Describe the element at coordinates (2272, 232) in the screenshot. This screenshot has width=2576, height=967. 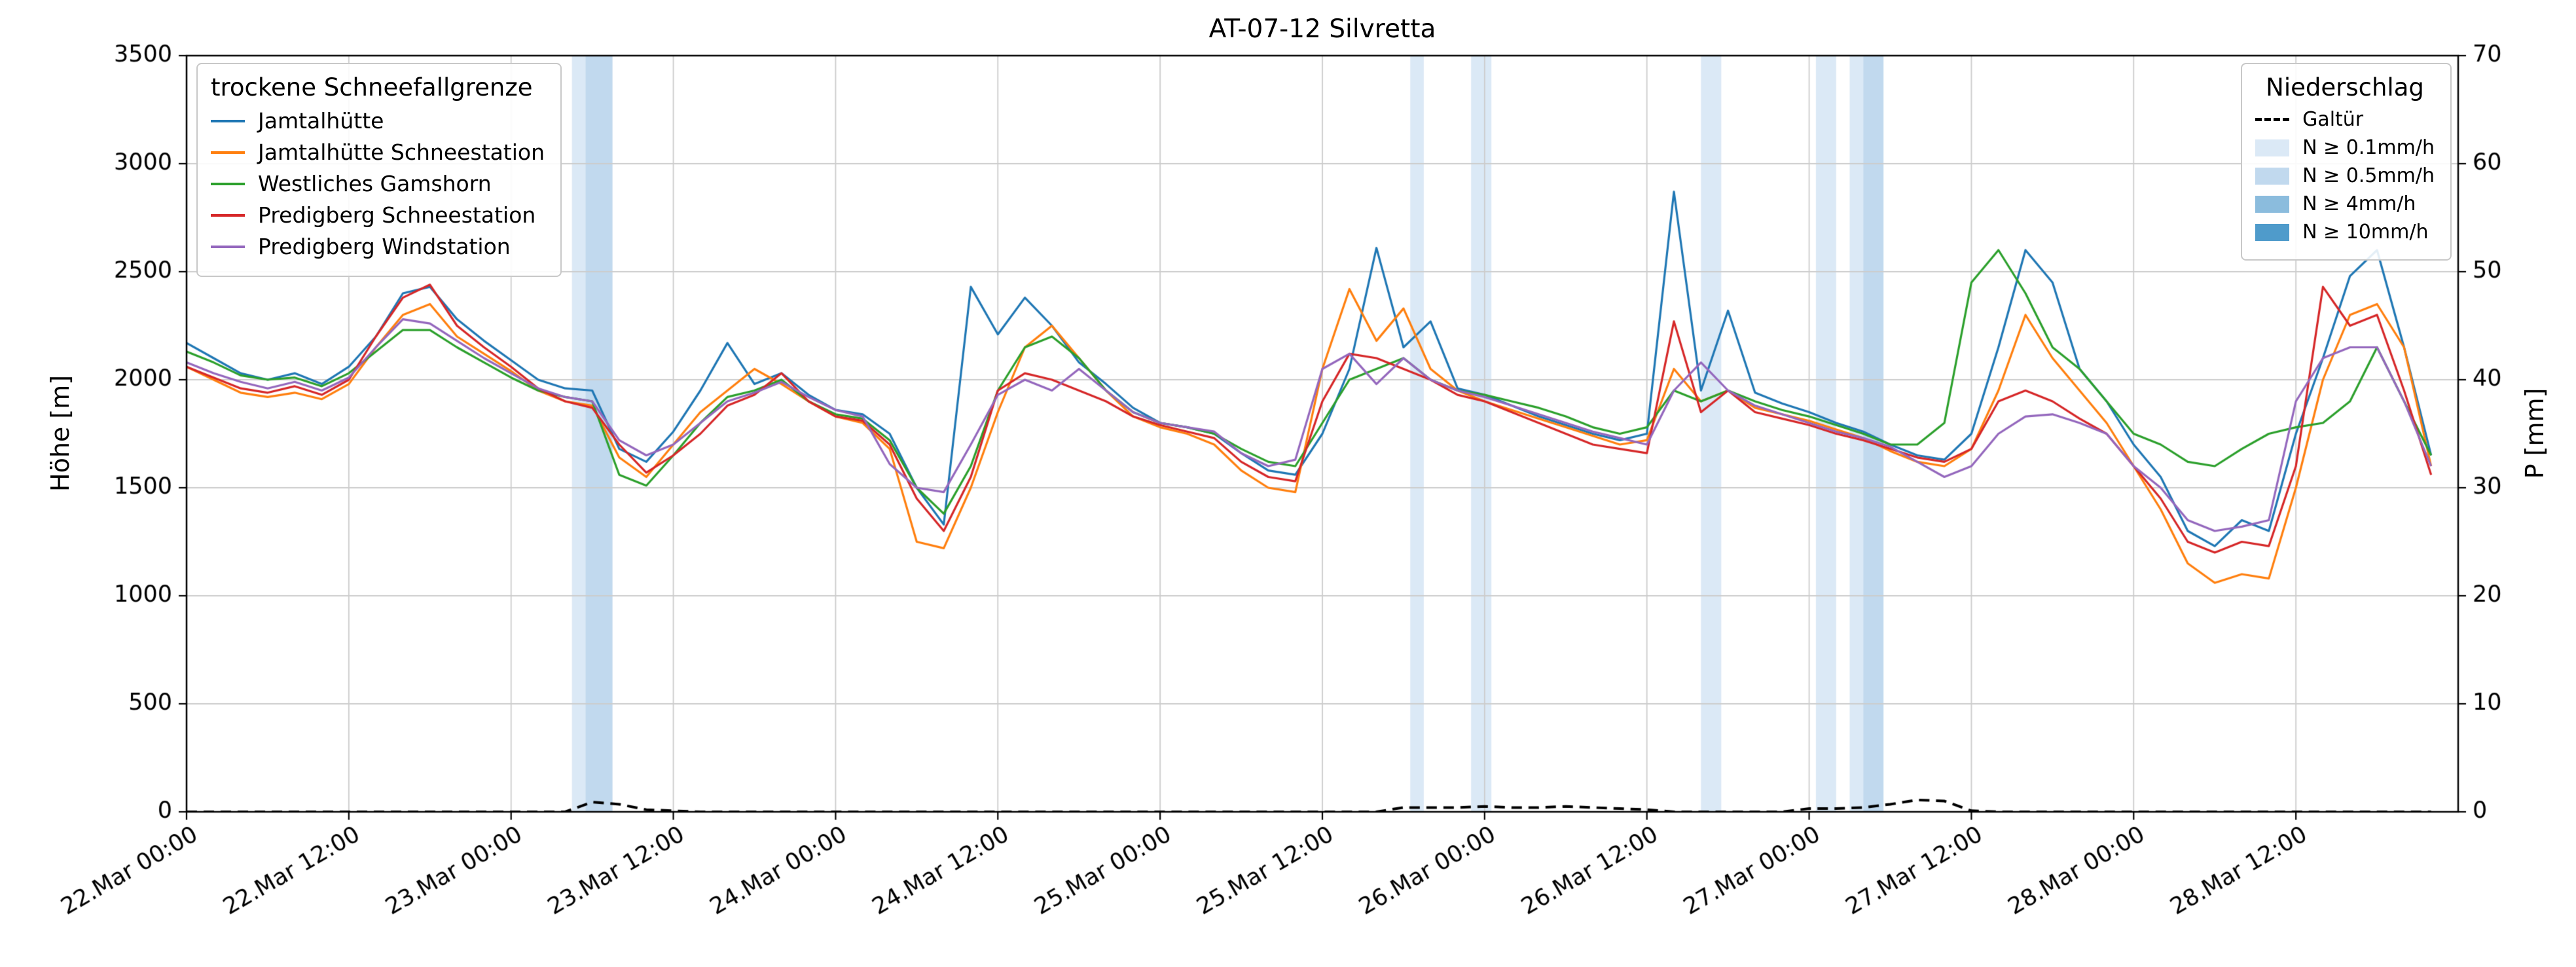
I see `patch-swatch-10mm` at that location.